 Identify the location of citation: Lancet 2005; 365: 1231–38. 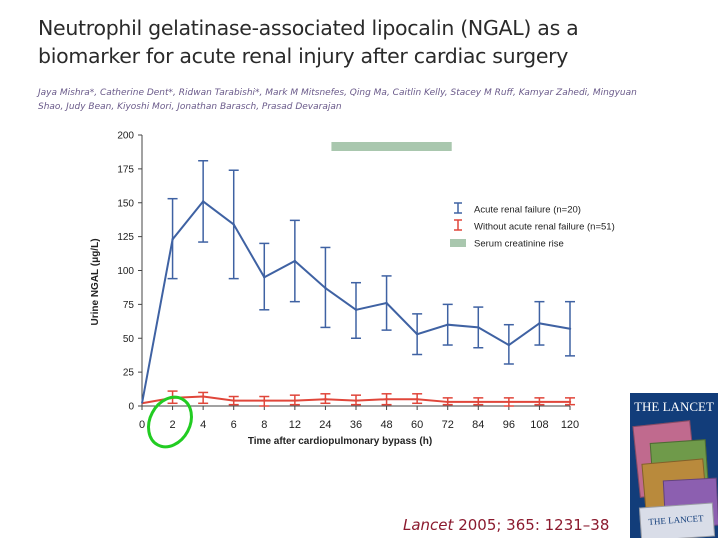
(506, 525).